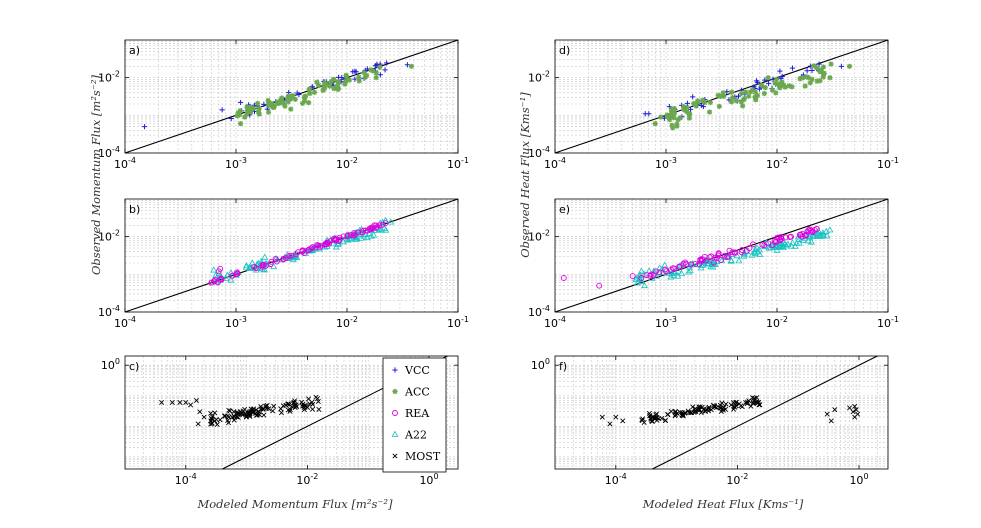  What do you see at coordinates (134, 209) in the screenshot?
I see `panel-label: b)` at bounding box center [134, 209].